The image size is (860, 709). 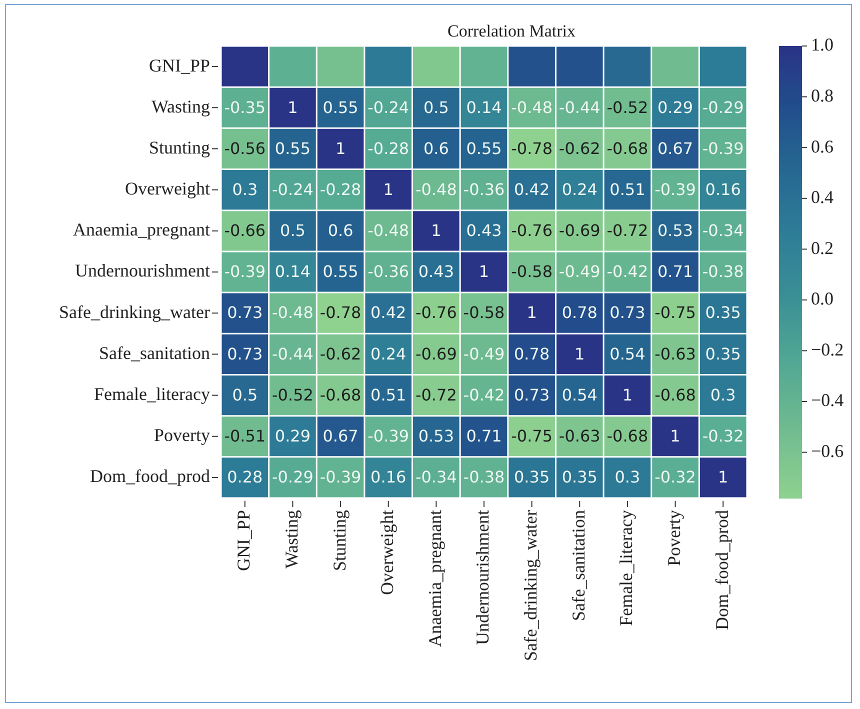 What do you see at coordinates (245, 107) in the screenshot?
I see `data-label: -0.35` at bounding box center [245, 107].